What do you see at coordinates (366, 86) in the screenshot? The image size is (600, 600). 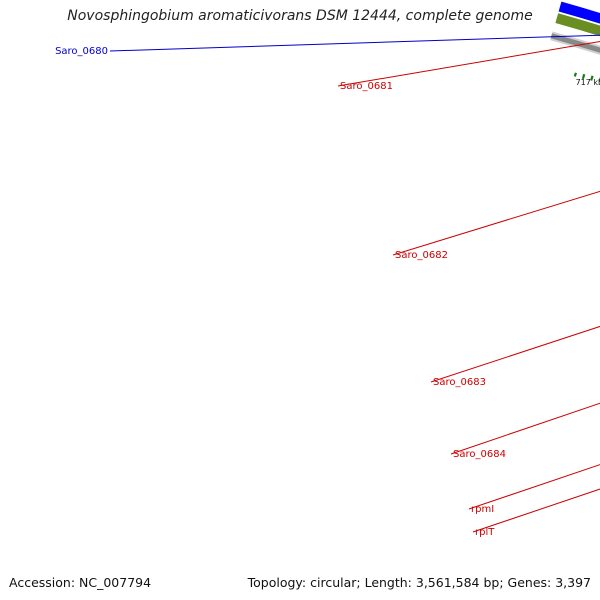 I see `gene-label: Saro_0681` at bounding box center [366, 86].